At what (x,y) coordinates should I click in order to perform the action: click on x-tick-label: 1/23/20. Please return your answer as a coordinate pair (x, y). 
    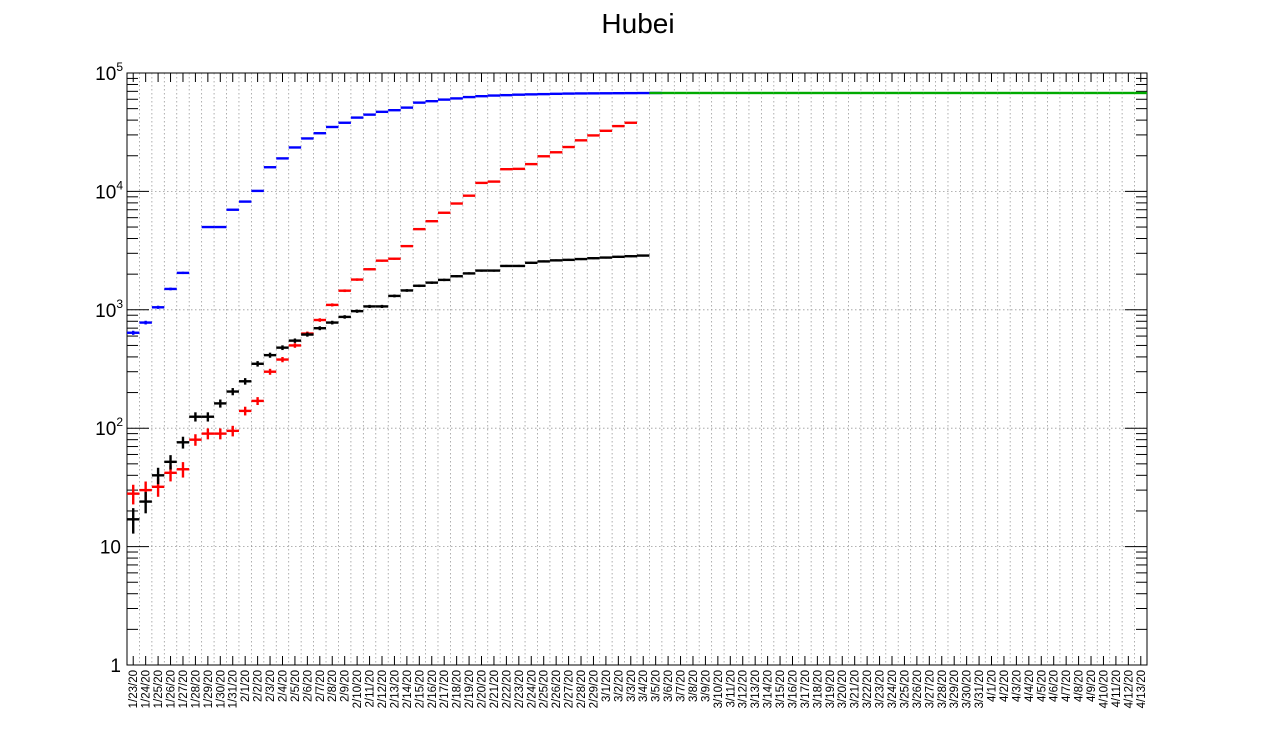
    Looking at the image, I should click on (134, 689).